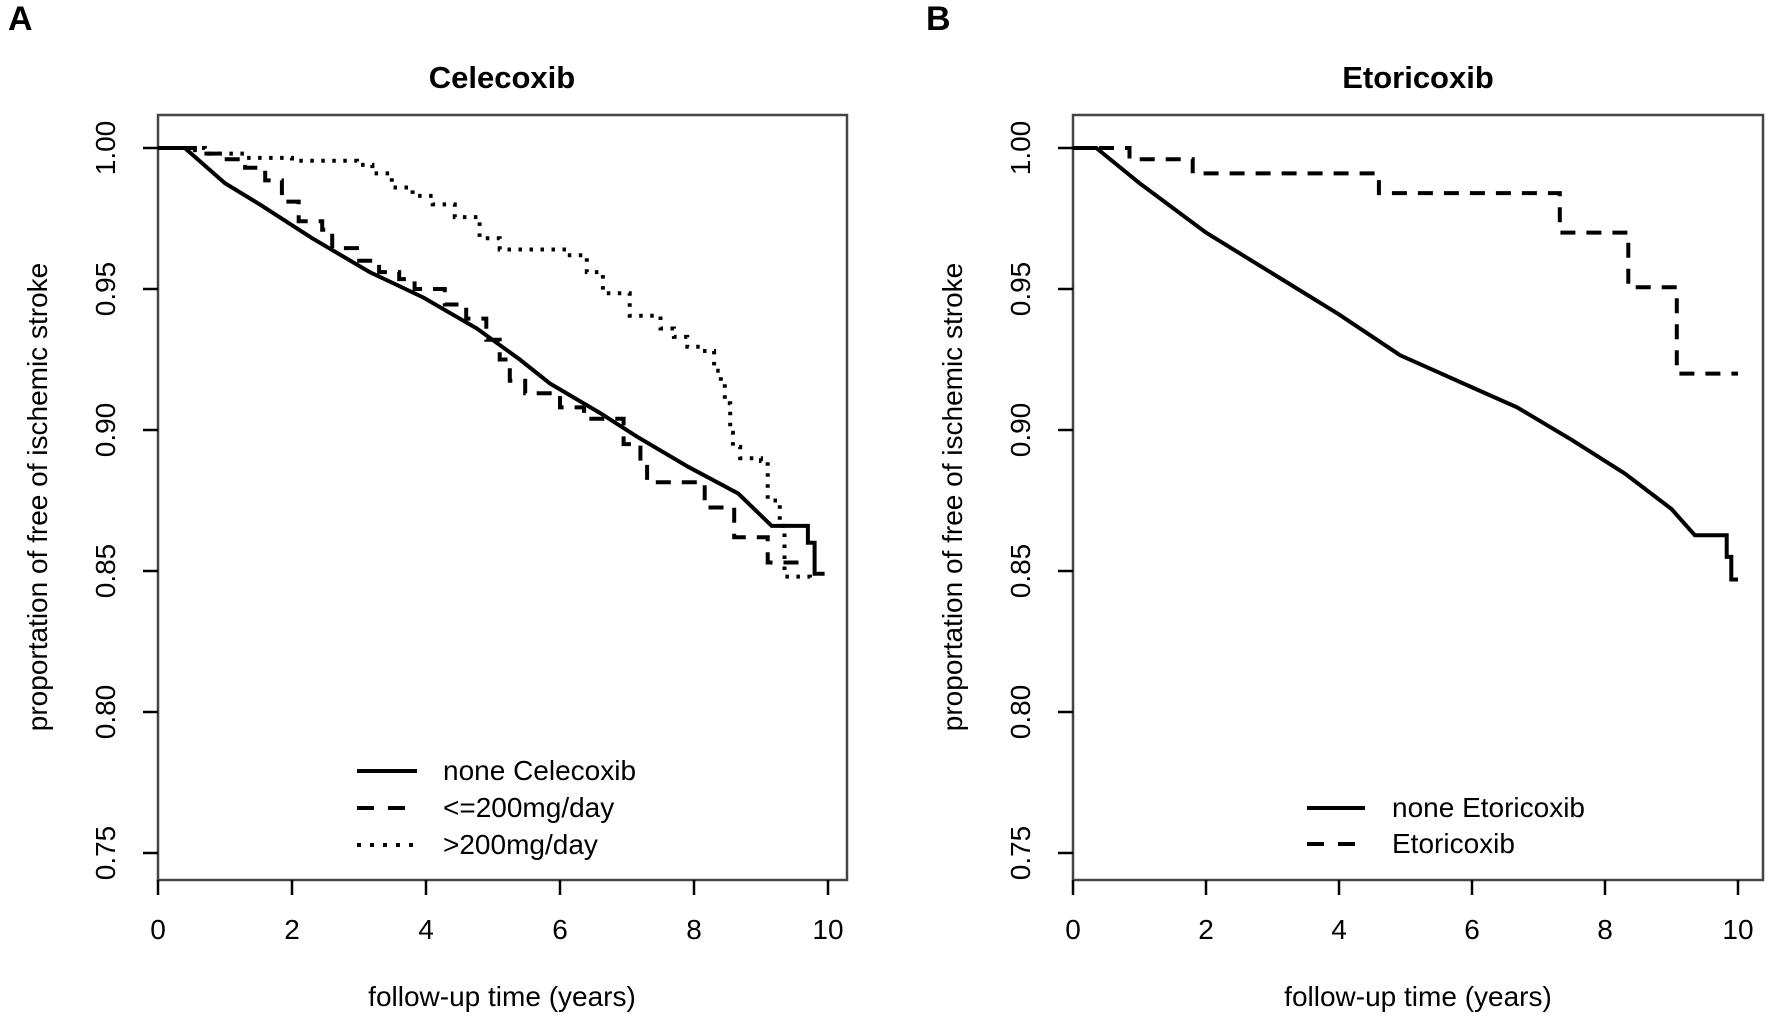  I want to click on y-axis-title-b: proportation of free of ischemic stroke, so click(952, 497).